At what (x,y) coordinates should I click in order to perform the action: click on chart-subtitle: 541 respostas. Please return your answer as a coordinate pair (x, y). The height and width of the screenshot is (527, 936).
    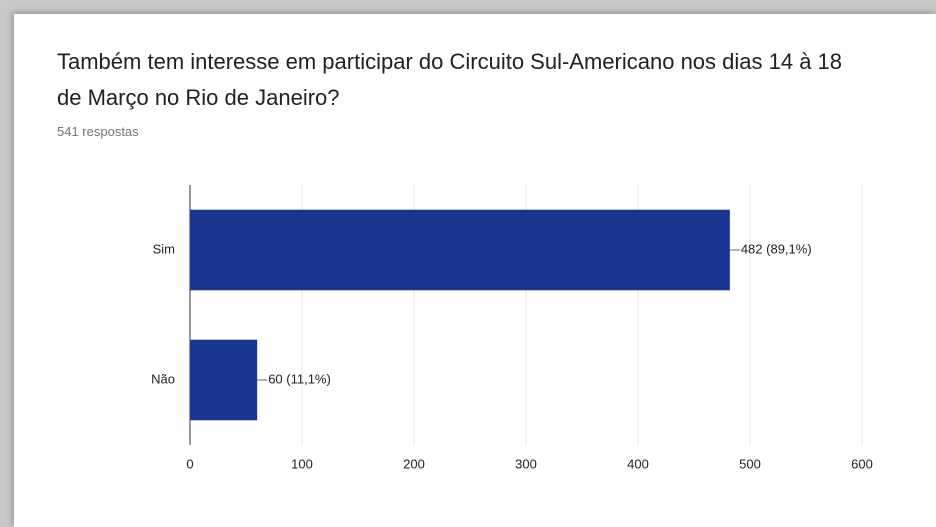
    Looking at the image, I should click on (98, 131).